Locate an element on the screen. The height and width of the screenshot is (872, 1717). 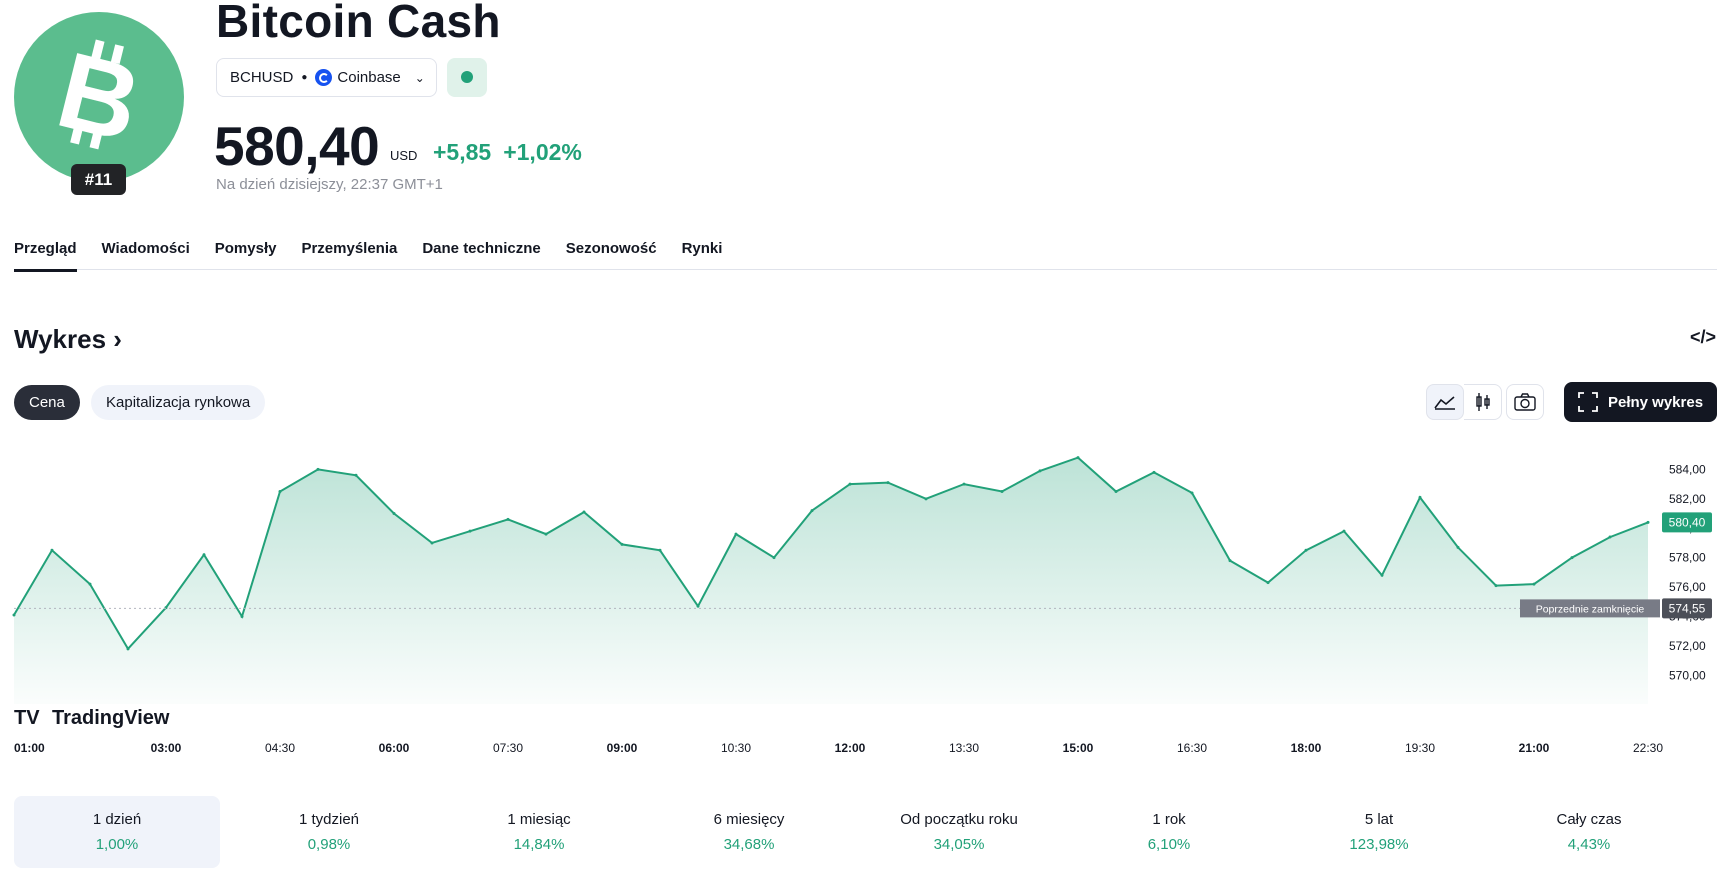
symbol-label: BCHUSD is located at coordinates (262, 77).